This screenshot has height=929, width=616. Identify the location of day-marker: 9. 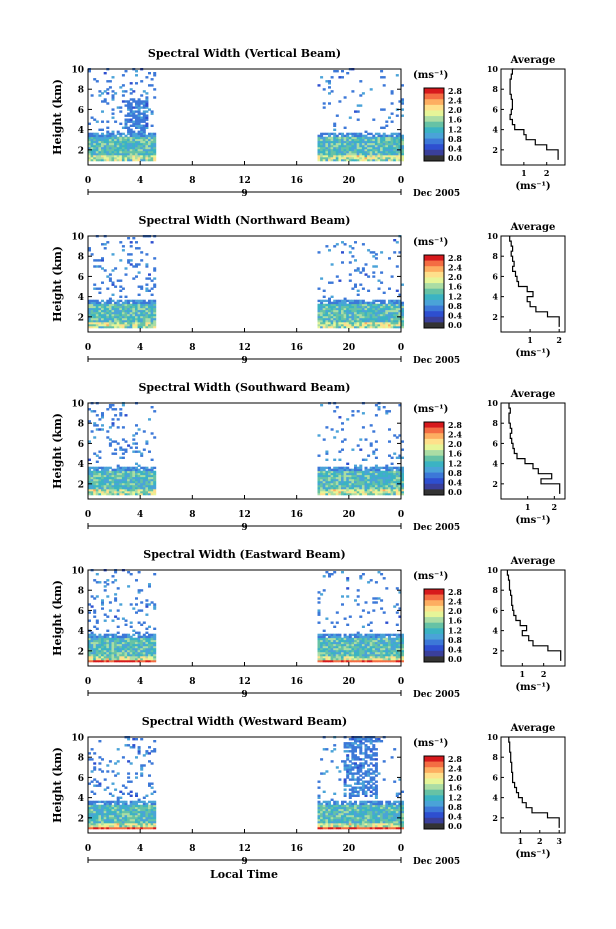
(244, 862).